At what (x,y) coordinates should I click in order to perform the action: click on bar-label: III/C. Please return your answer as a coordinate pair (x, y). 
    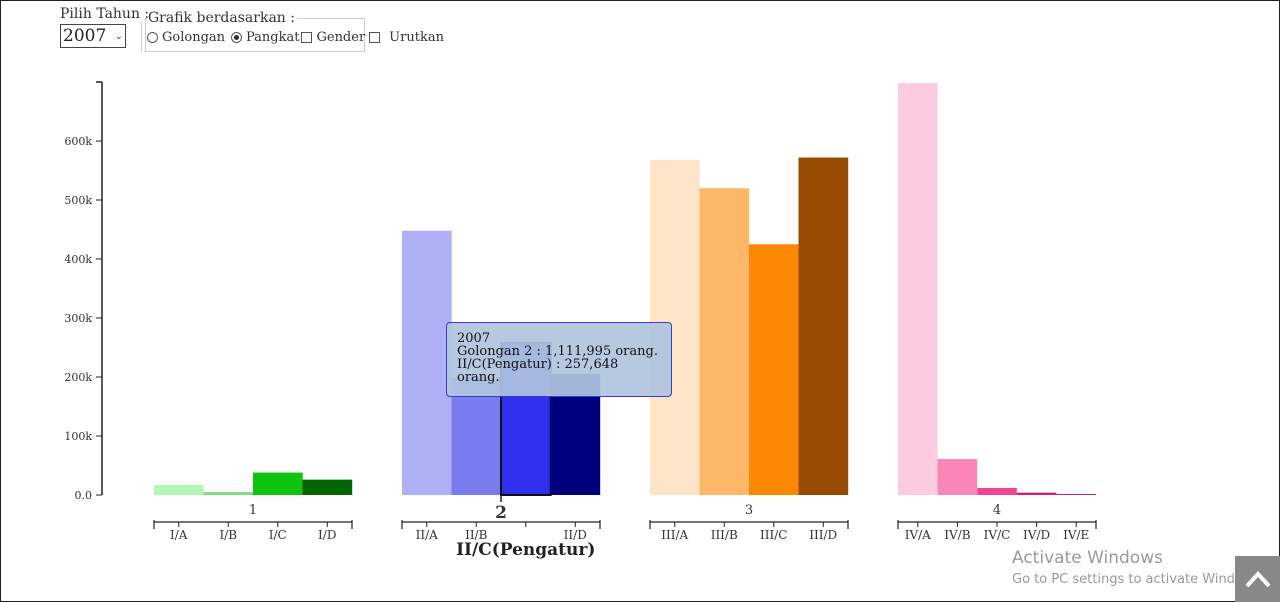
    Looking at the image, I should click on (773, 535).